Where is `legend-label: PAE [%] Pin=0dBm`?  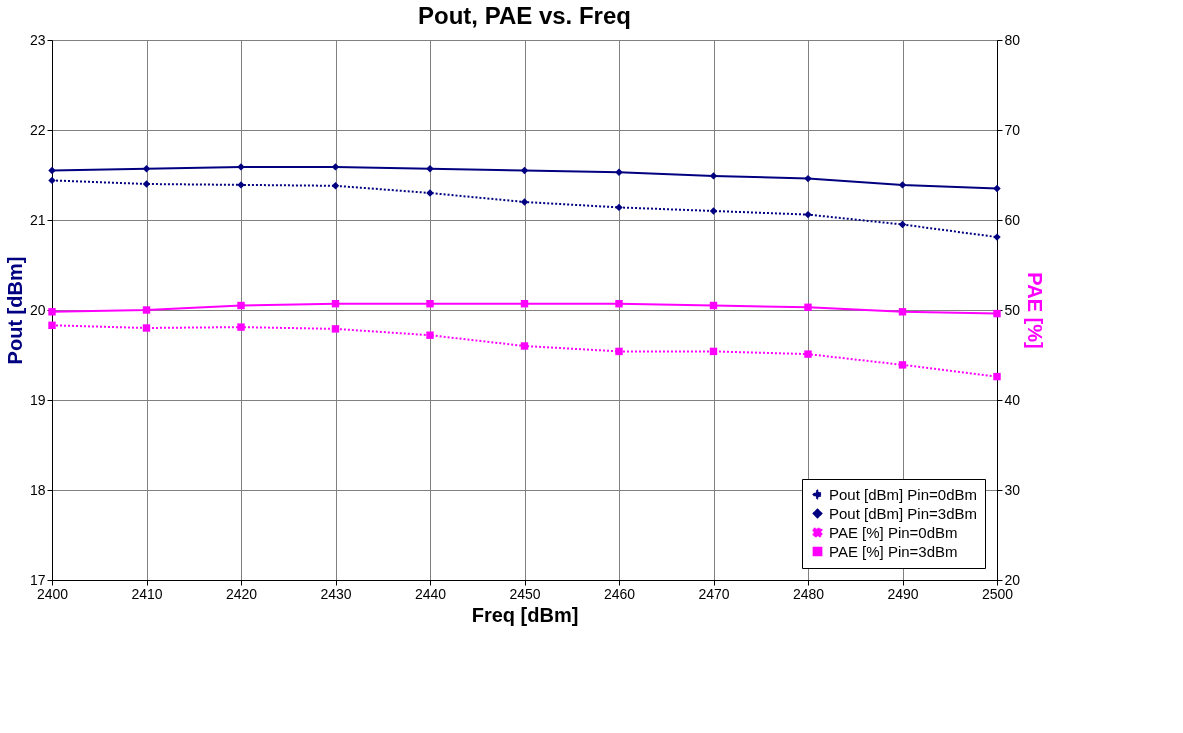 legend-label: PAE [%] Pin=0dBm is located at coordinates (893, 532).